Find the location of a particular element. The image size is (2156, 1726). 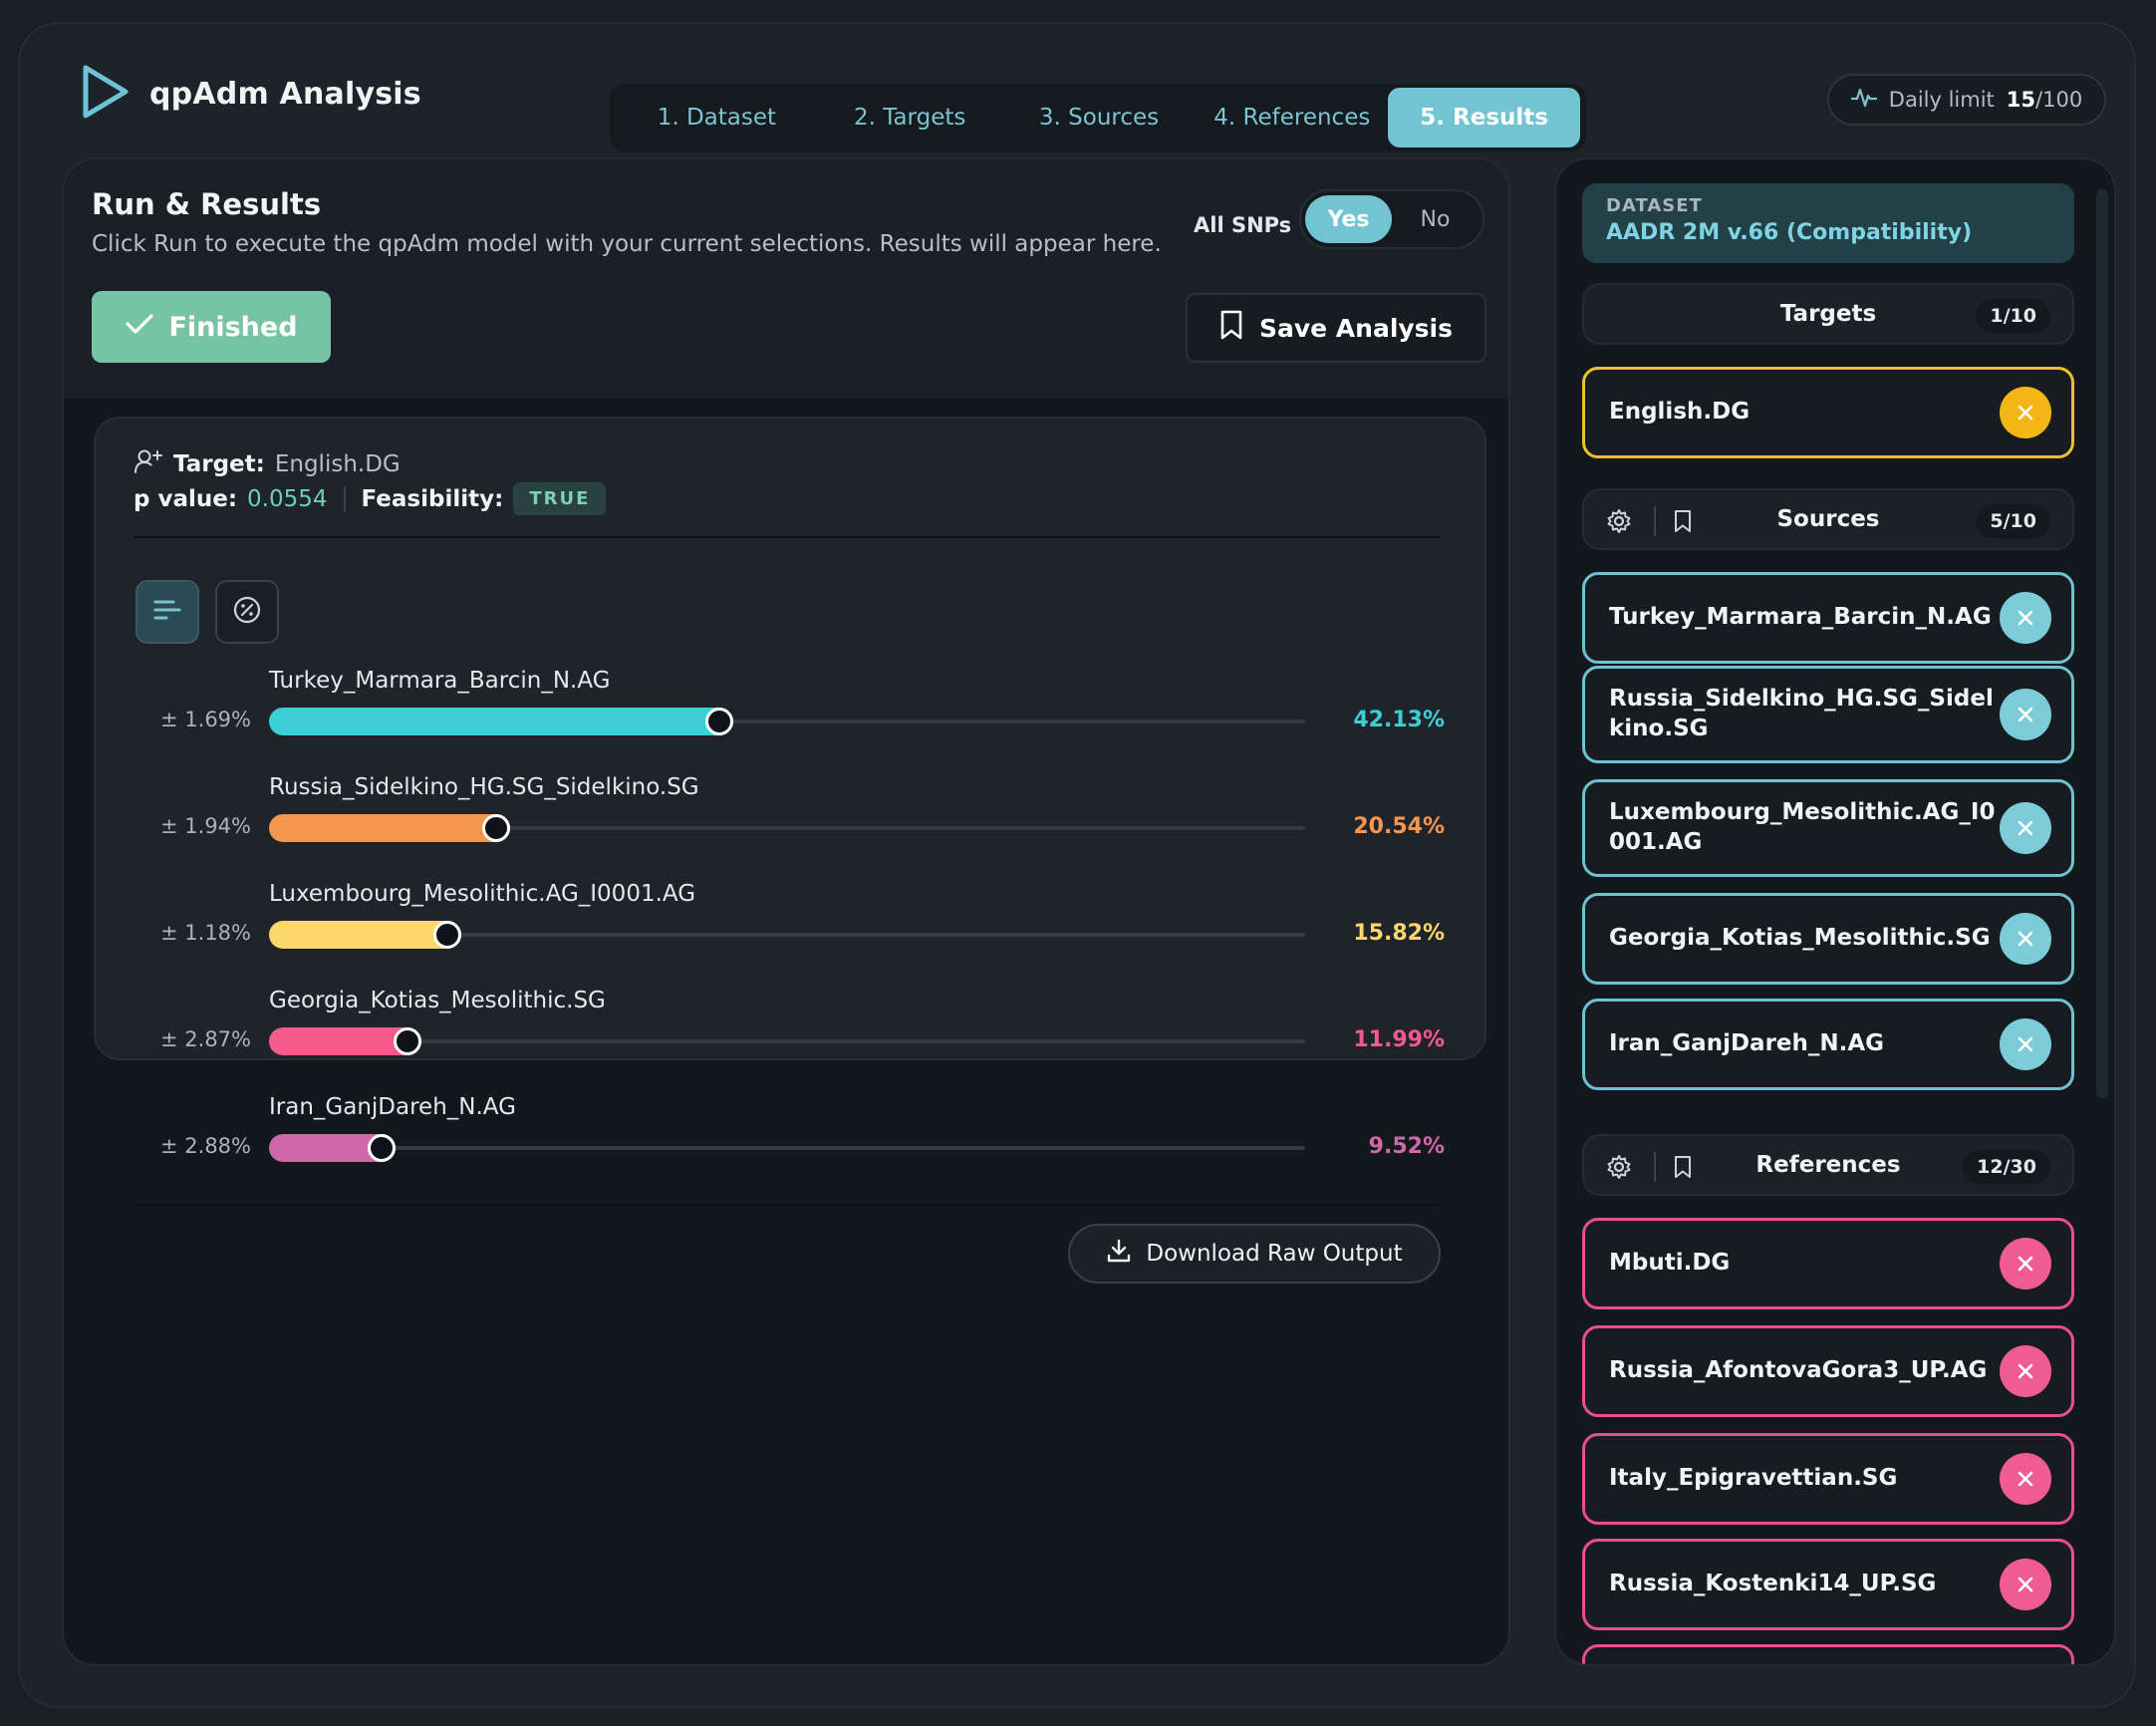

save-analysis-button: Save Analysis is located at coordinates (1336, 328).